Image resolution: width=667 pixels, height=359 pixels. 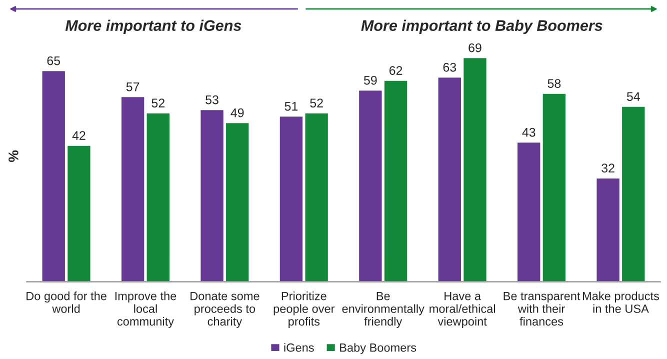 What do you see at coordinates (395, 70) in the screenshot?
I see `data-label: 62` at bounding box center [395, 70].